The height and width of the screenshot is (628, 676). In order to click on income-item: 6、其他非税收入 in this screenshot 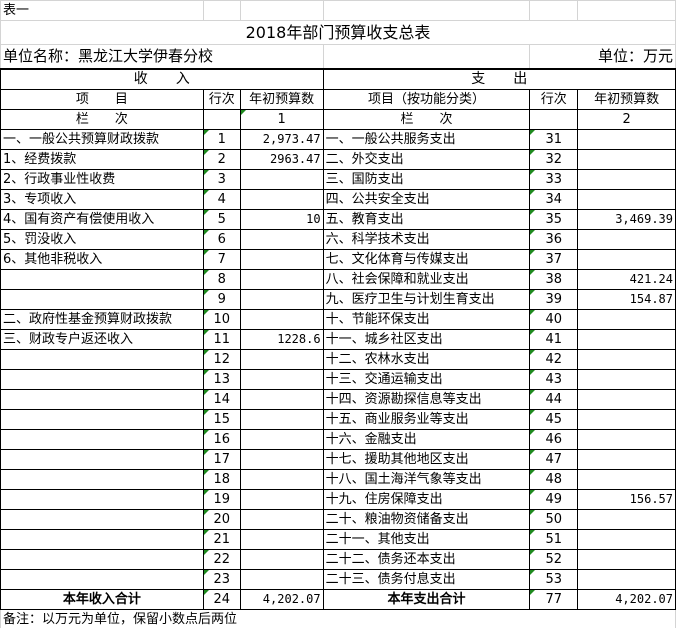, I will do `click(102, 259)`.